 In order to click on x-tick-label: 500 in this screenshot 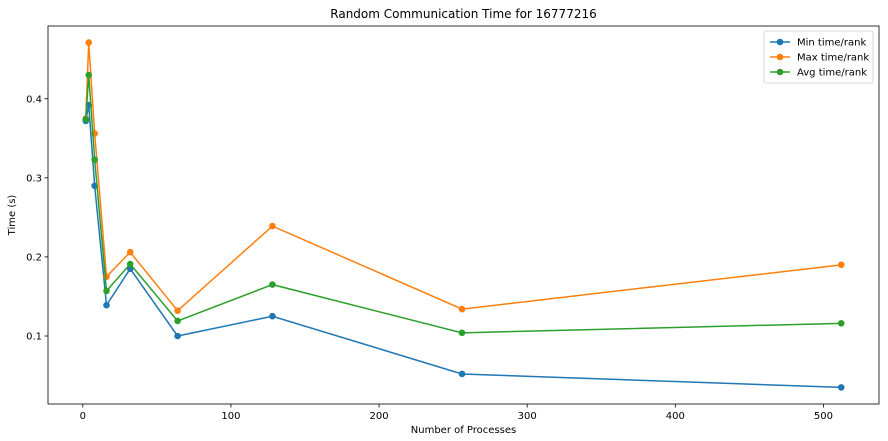, I will do `click(823, 416)`.